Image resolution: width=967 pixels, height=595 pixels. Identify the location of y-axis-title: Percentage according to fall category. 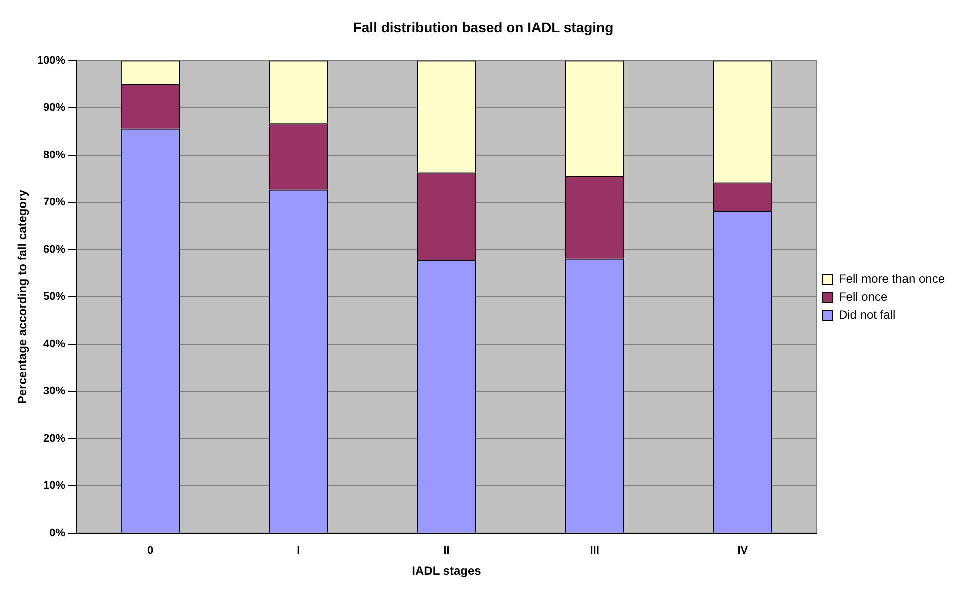
(23, 297).